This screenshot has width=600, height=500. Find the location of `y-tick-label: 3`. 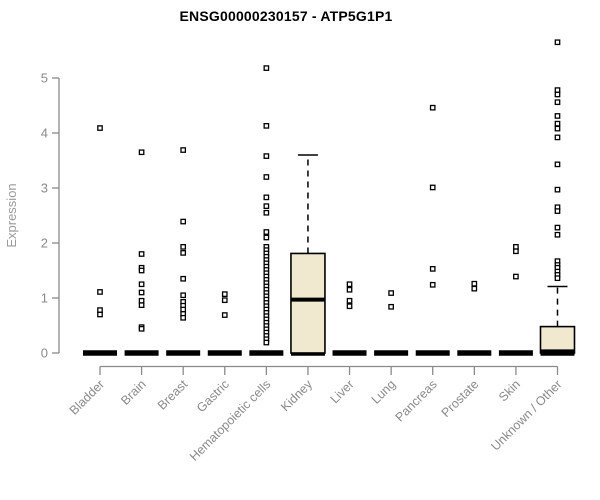

y-tick-label: 3 is located at coordinates (44, 188).